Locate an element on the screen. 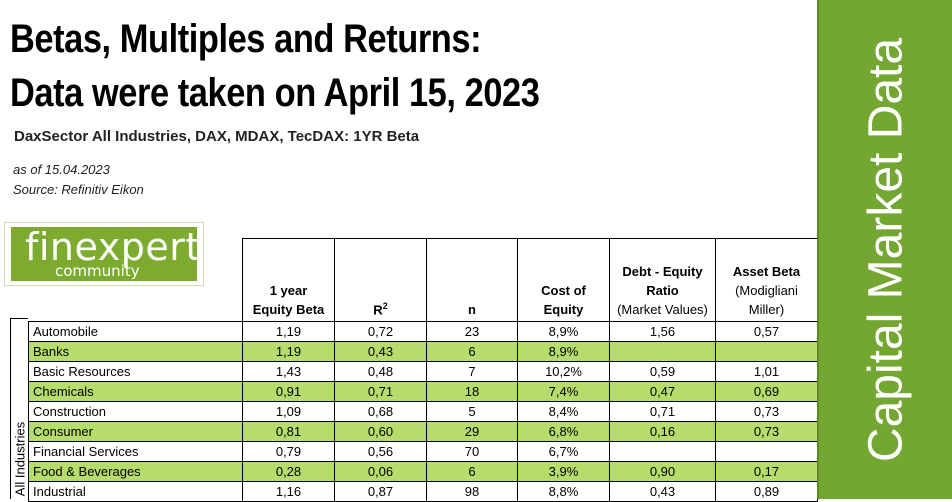 The width and height of the screenshot is (952, 502). row-name: Consumer is located at coordinates (135, 431).